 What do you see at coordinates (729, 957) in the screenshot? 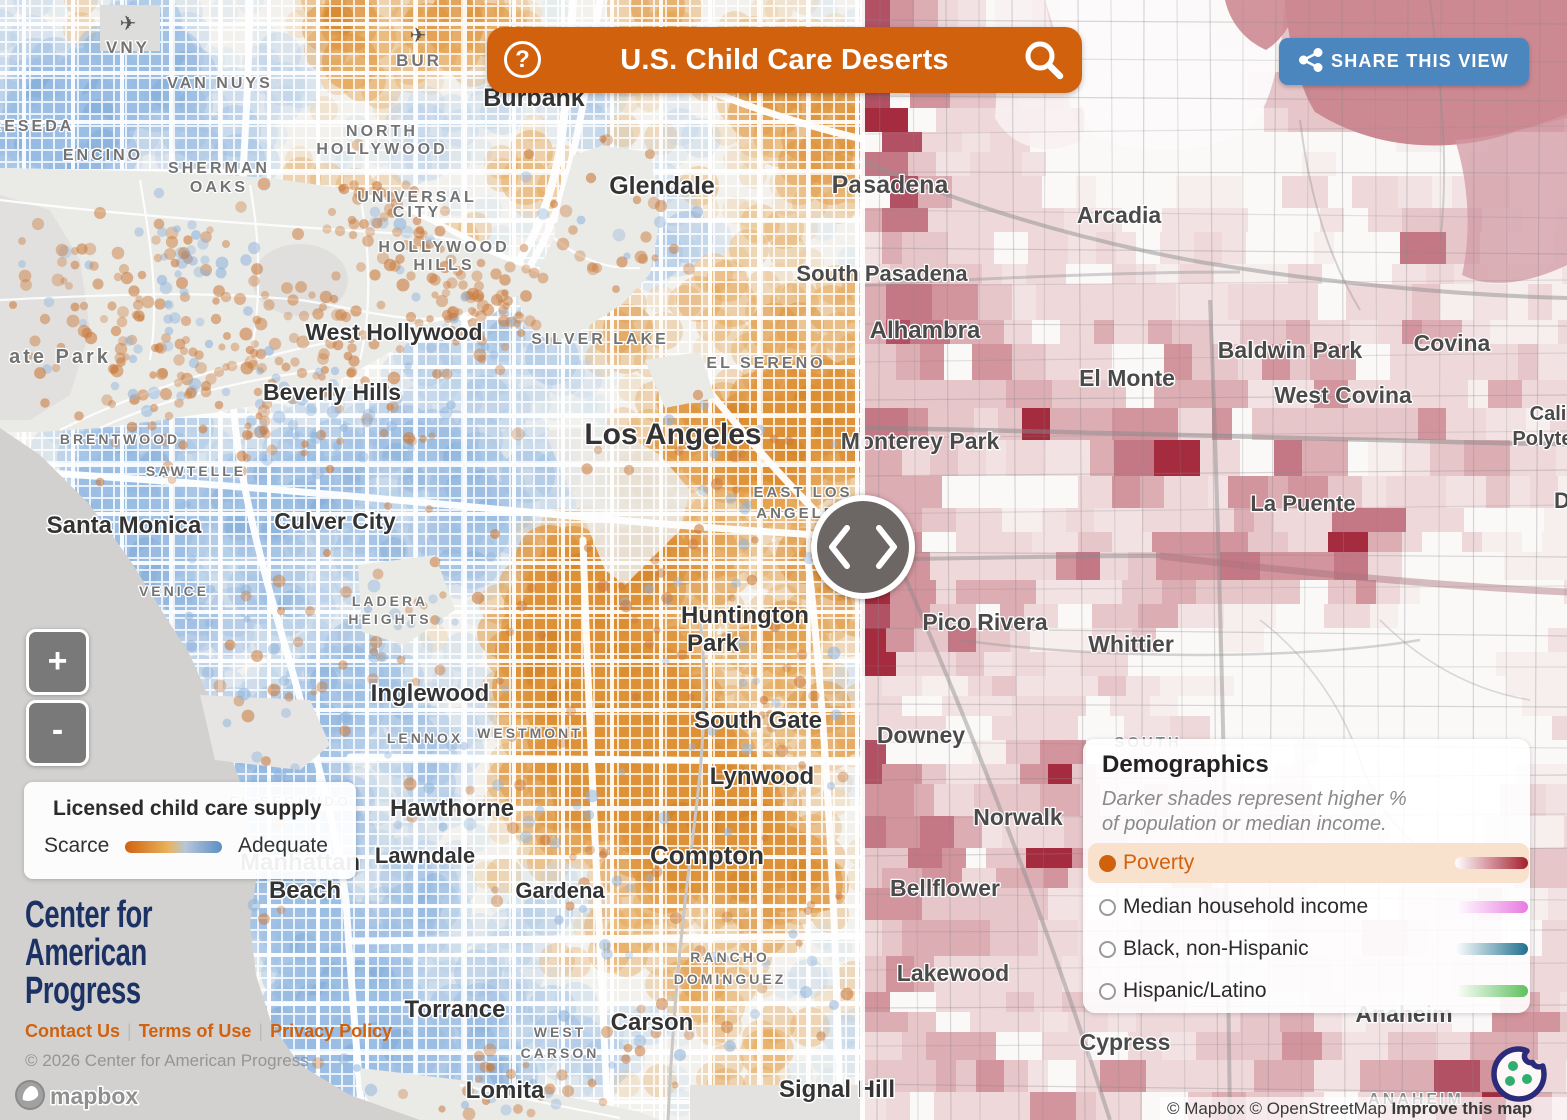
I see `svg-text: RANCHO` at bounding box center [729, 957].